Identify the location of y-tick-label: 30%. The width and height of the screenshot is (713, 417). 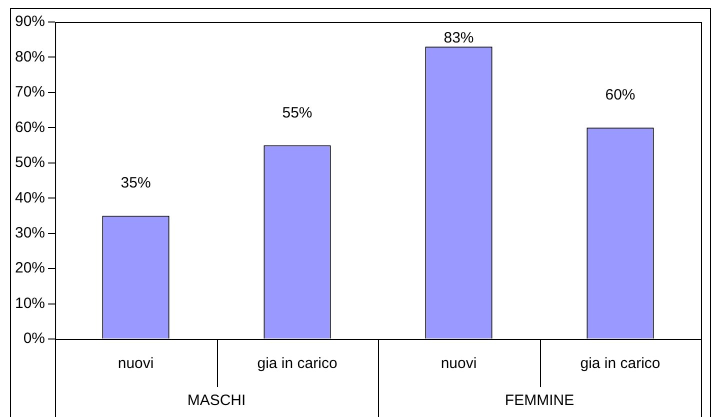
(30, 233).